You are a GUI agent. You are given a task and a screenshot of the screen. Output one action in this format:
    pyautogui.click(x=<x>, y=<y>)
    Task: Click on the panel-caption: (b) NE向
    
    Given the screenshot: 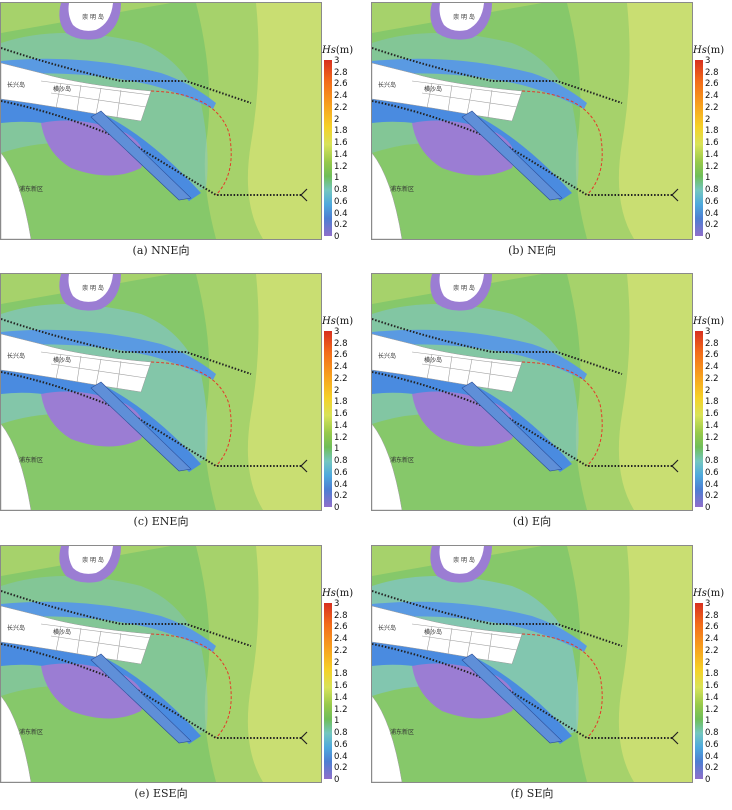 What is the action you would take?
    pyautogui.click(x=532, y=250)
    